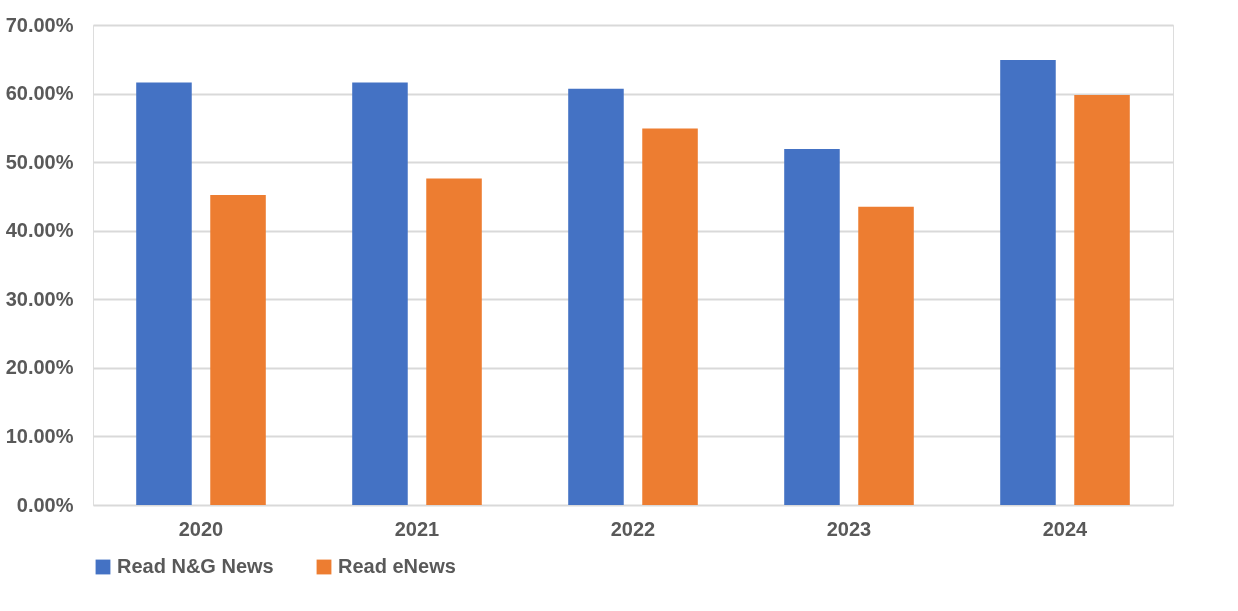  What do you see at coordinates (45, 504) in the screenshot?
I see `y-tick-label: 0.00%` at bounding box center [45, 504].